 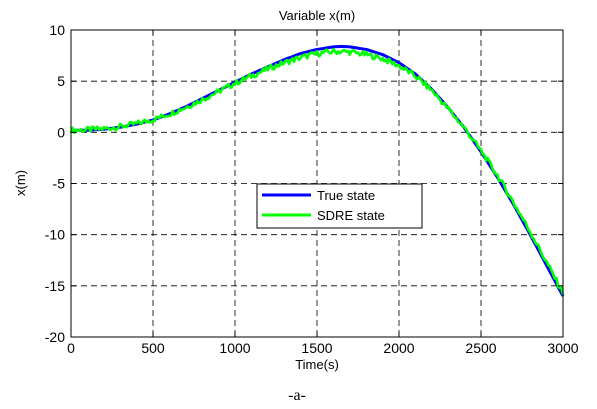 What do you see at coordinates (153, 348) in the screenshot?
I see `x-tick-label: 500` at bounding box center [153, 348].